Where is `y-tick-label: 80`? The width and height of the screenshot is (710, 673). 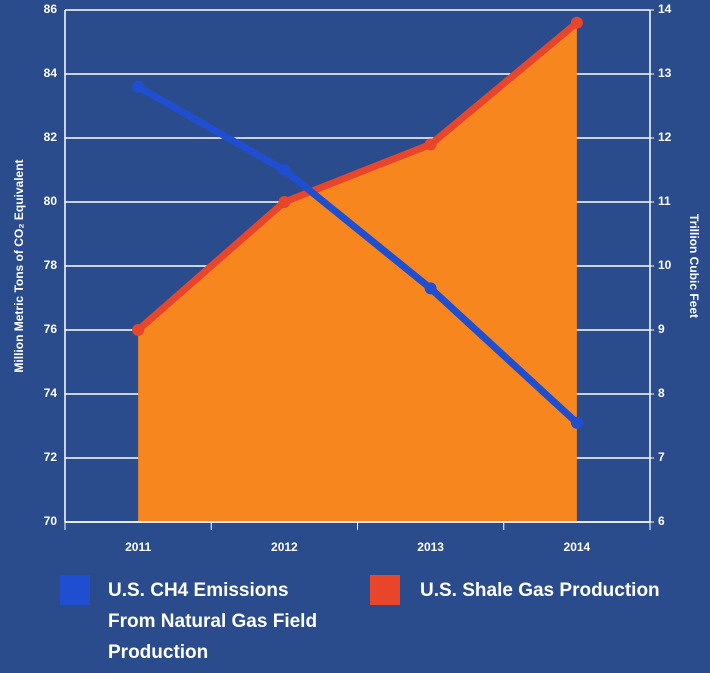 y-tick-label: 80 is located at coordinates (51, 201).